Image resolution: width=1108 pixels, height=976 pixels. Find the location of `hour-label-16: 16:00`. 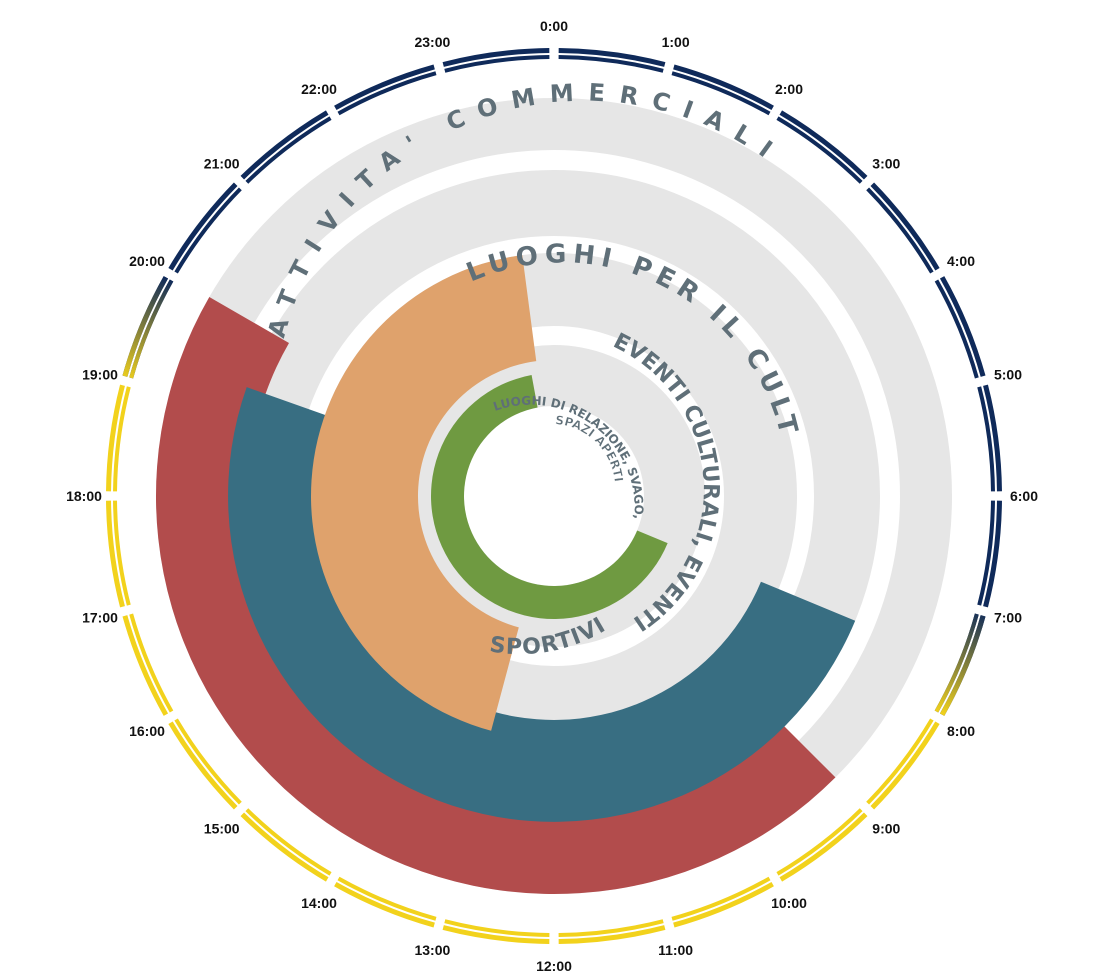

hour-label-16: 16:00 is located at coordinates (147, 731).